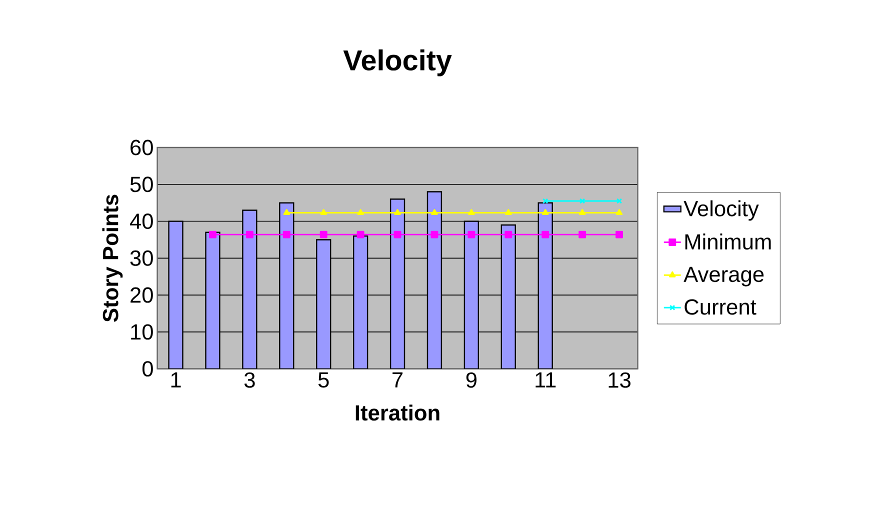  I want to click on y-tick-label: 30, so click(141, 258).